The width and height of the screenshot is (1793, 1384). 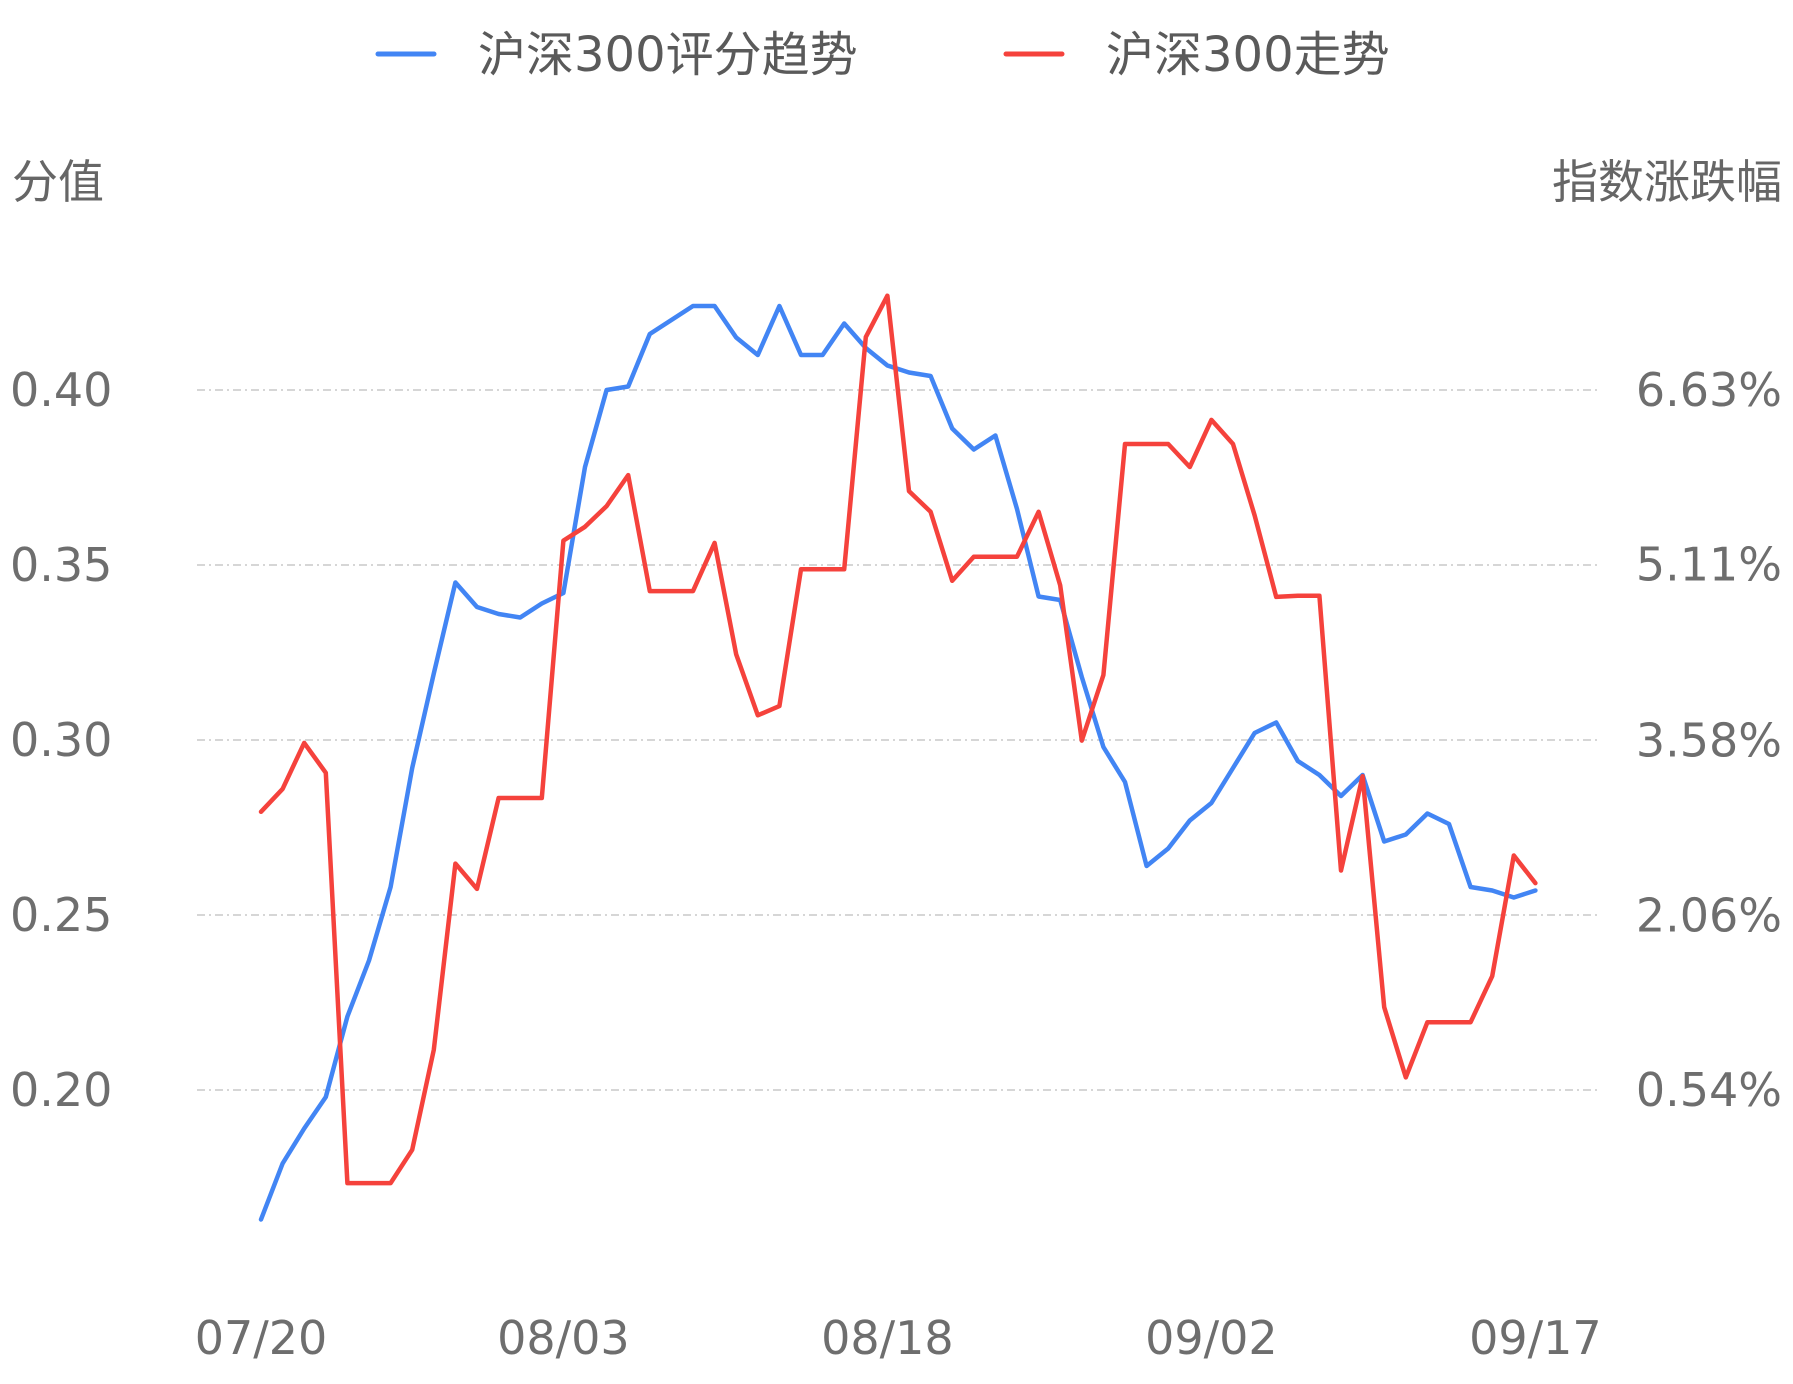 I want to click on y-left-tick-label: 0.35, so click(x=61, y=565).